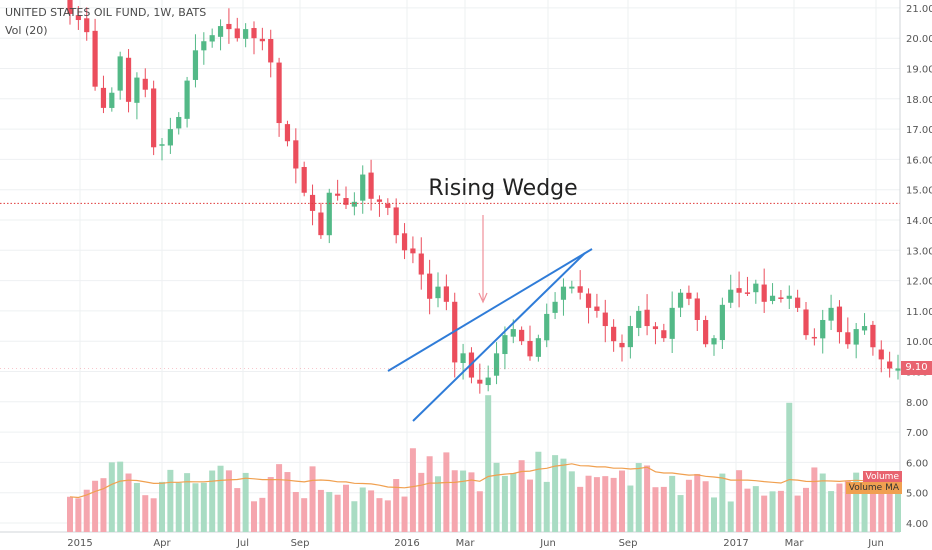 This screenshot has width=932, height=550. Describe the element at coordinates (919, 70) in the screenshot. I see `price-tick-label: 19.00` at that location.